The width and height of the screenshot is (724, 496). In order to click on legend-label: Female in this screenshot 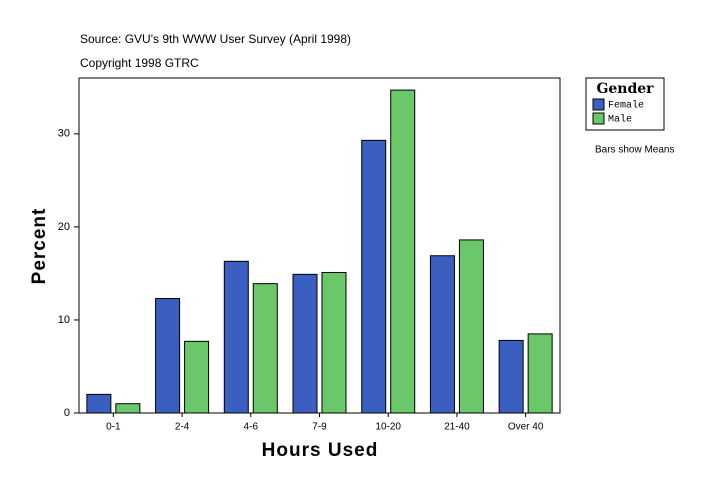, I will do `click(626, 106)`.